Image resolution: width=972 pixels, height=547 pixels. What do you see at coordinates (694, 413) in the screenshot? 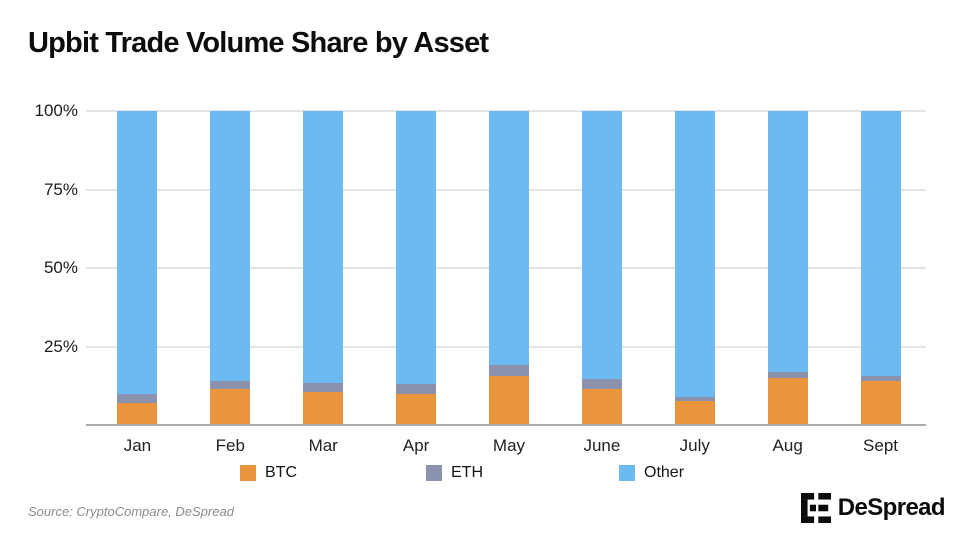
I see `bar-segment-btc-july` at bounding box center [694, 413].